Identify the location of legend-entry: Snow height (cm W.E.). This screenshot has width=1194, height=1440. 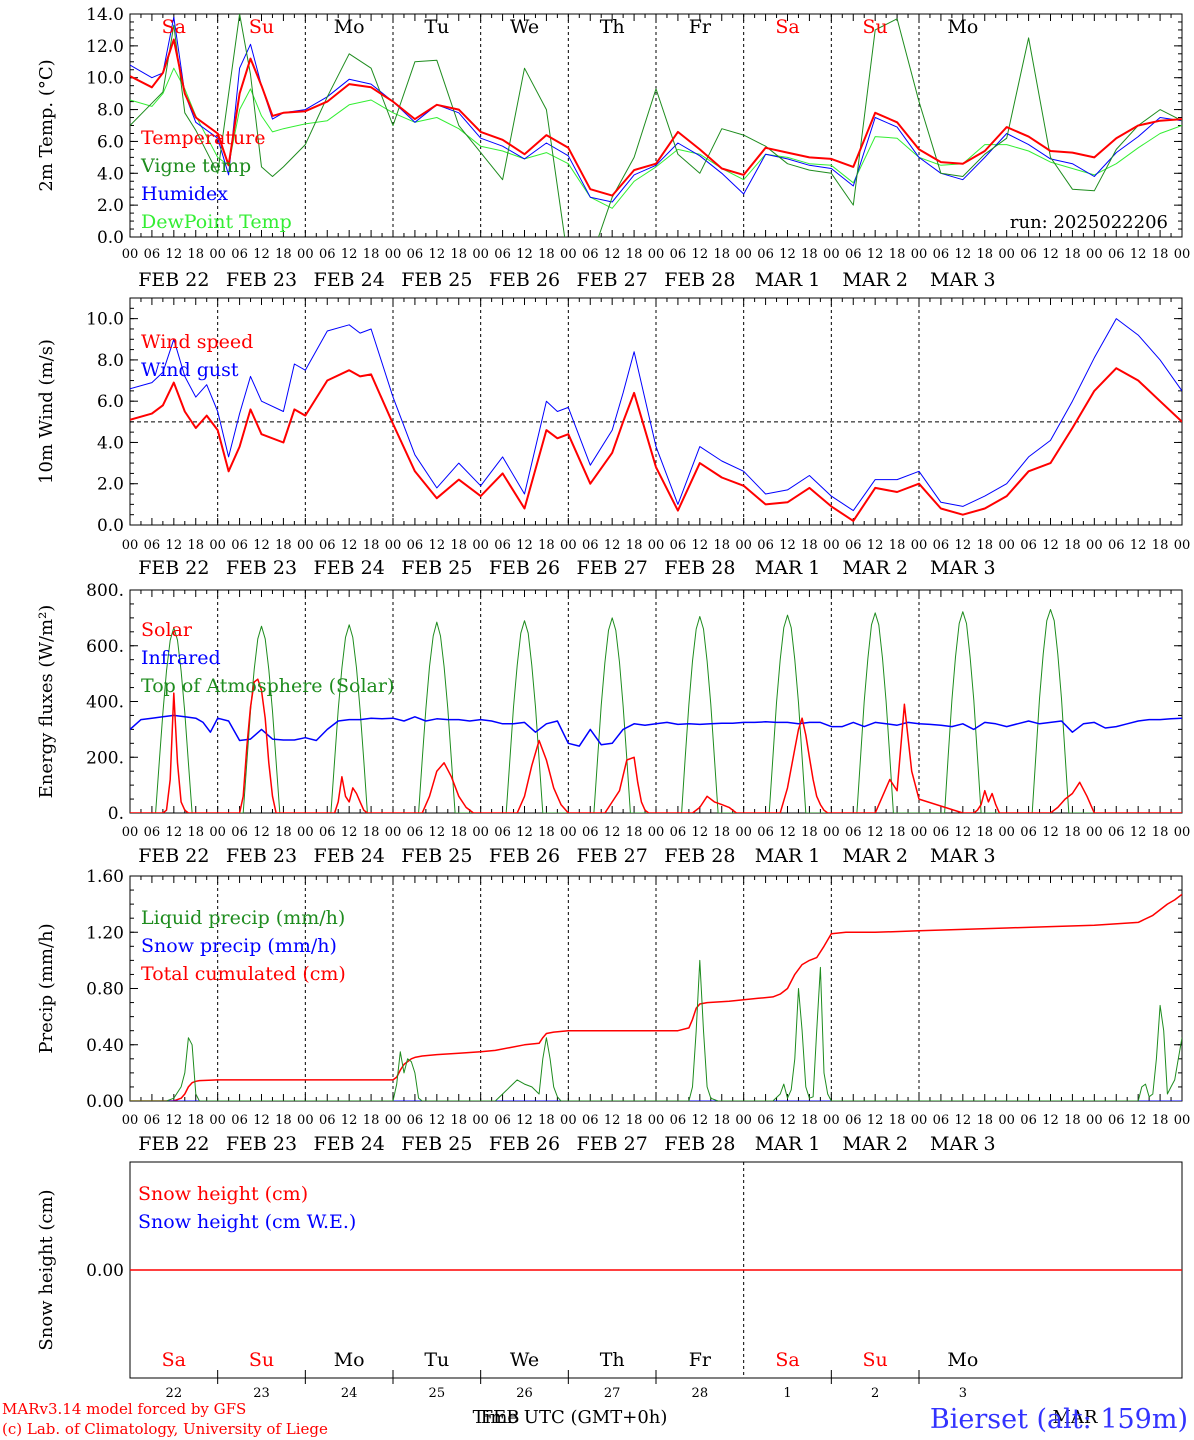
(247, 1222).